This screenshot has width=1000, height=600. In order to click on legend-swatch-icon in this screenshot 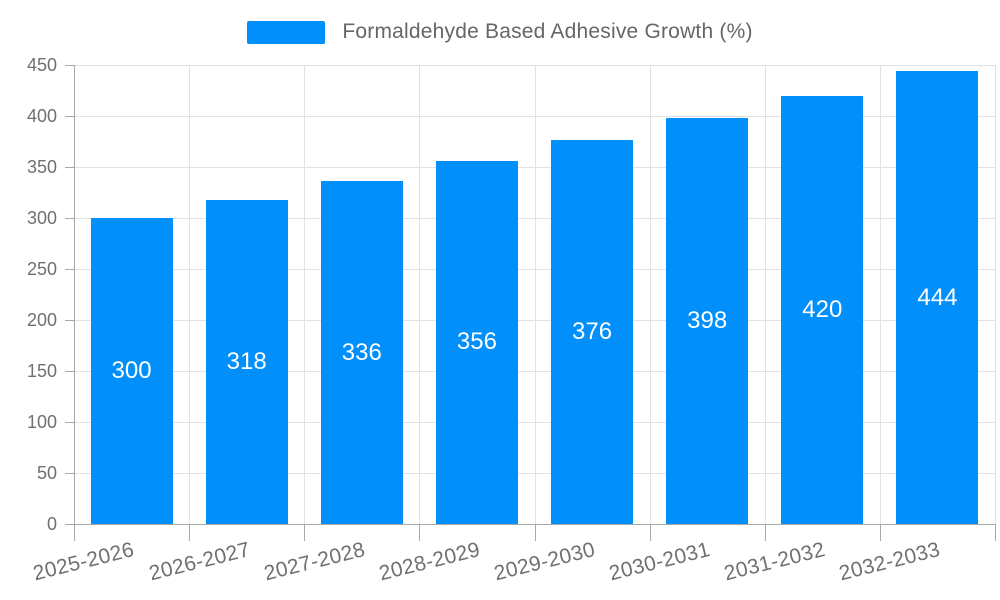, I will do `click(286, 32)`.